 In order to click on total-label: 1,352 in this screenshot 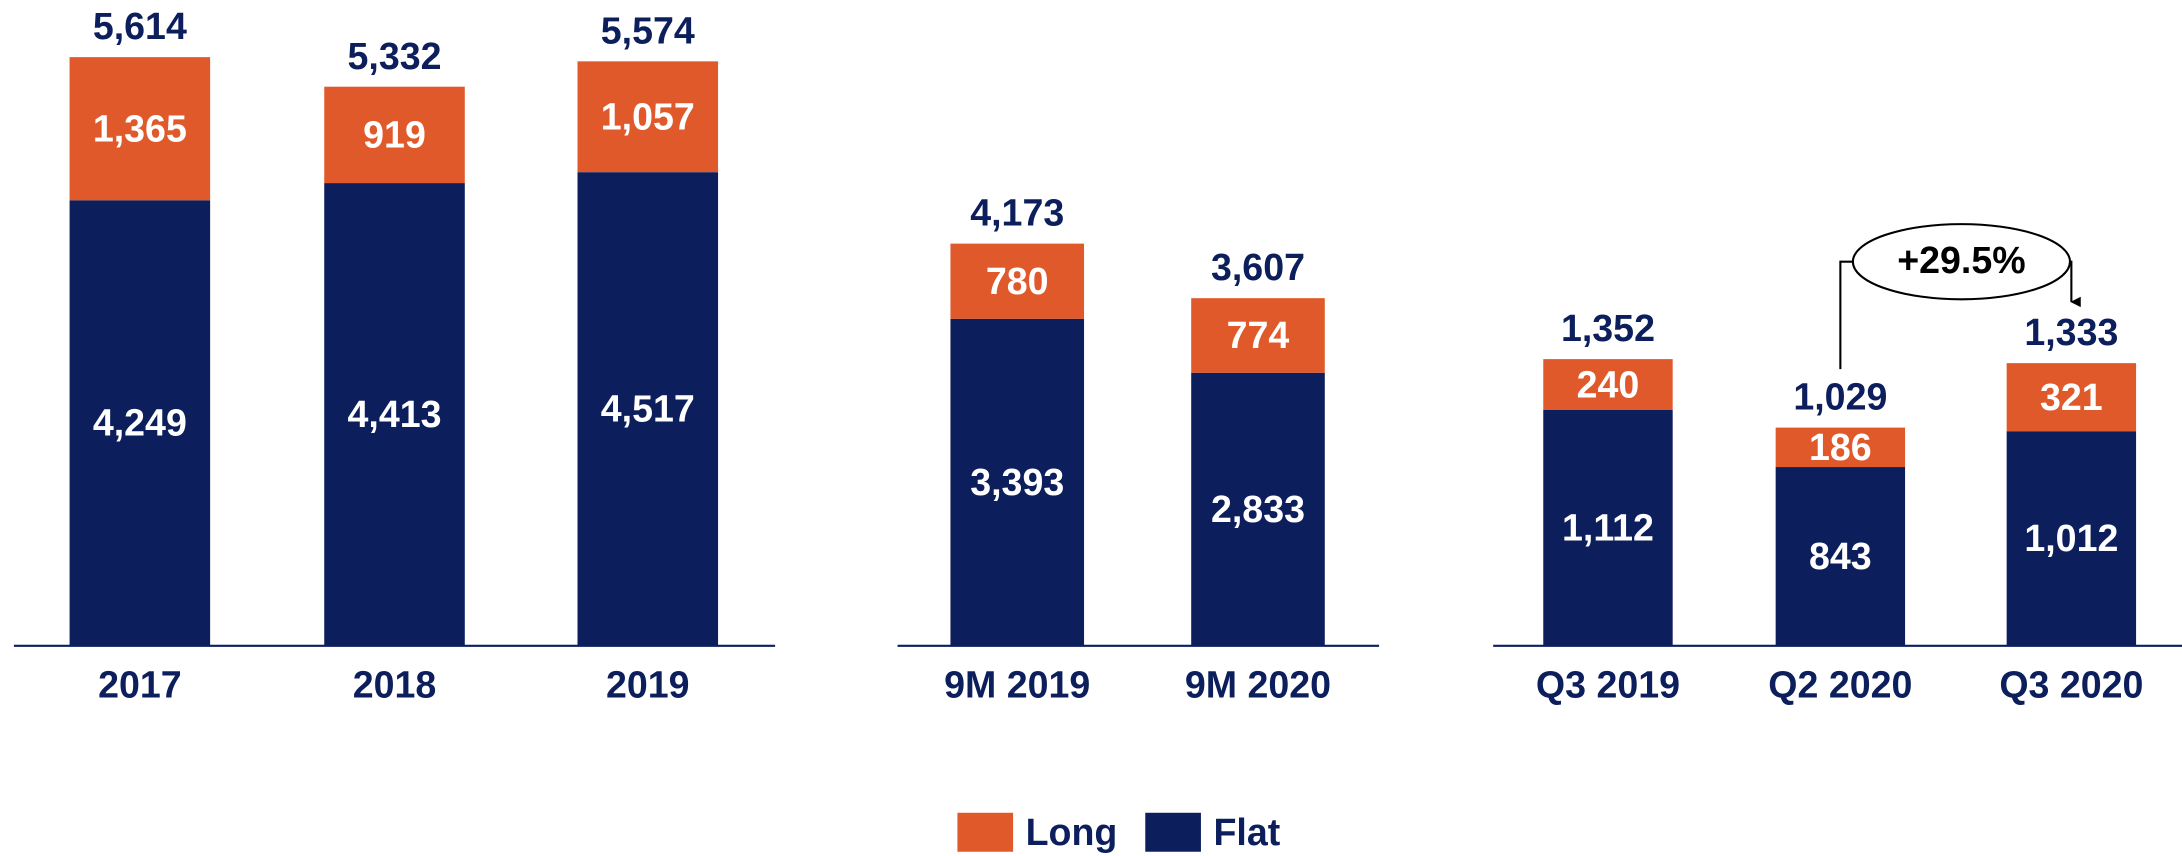, I will do `click(1608, 328)`.